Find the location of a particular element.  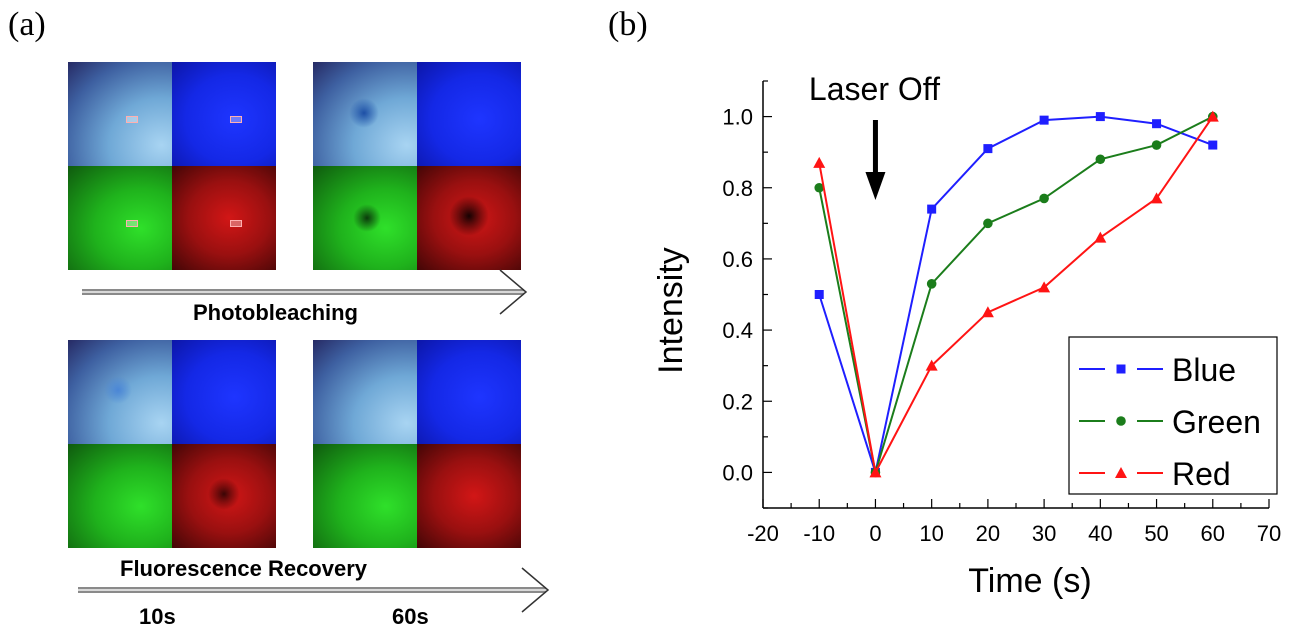

legend-label-green: Green is located at coordinates (1216, 422).